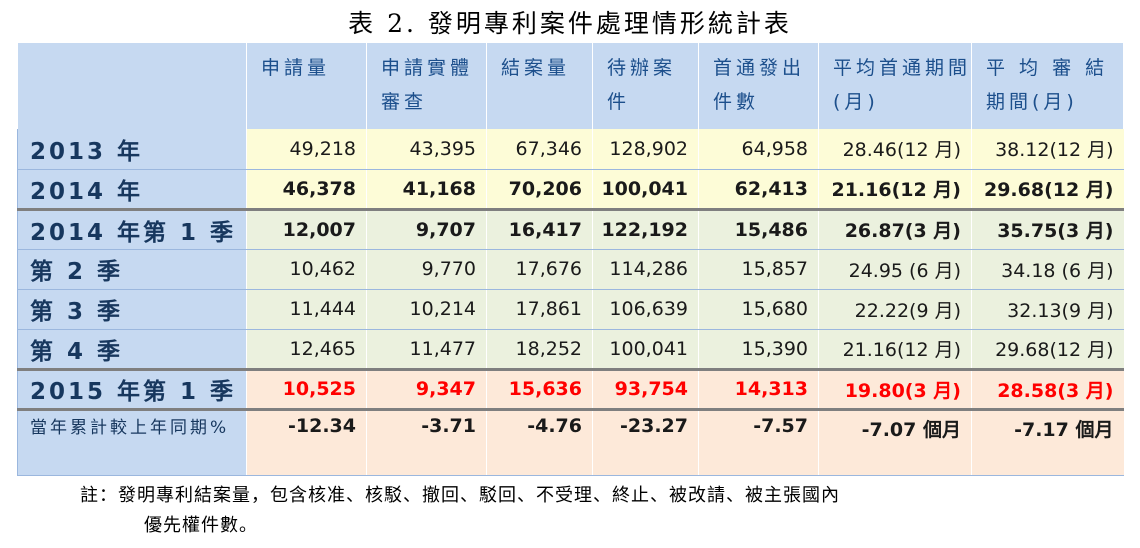 This screenshot has height=548, width=1140. Describe the element at coordinates (758, 228) in the screenshot. I see `table-cell: 15,486` at that location.